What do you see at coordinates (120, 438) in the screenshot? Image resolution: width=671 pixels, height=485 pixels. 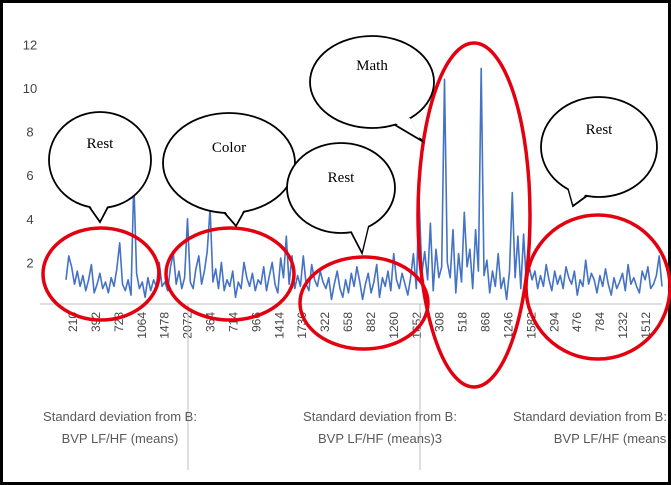 I see `category-label-1-line2: BVP LF/HF (means)` at bounding box center [120, 438].